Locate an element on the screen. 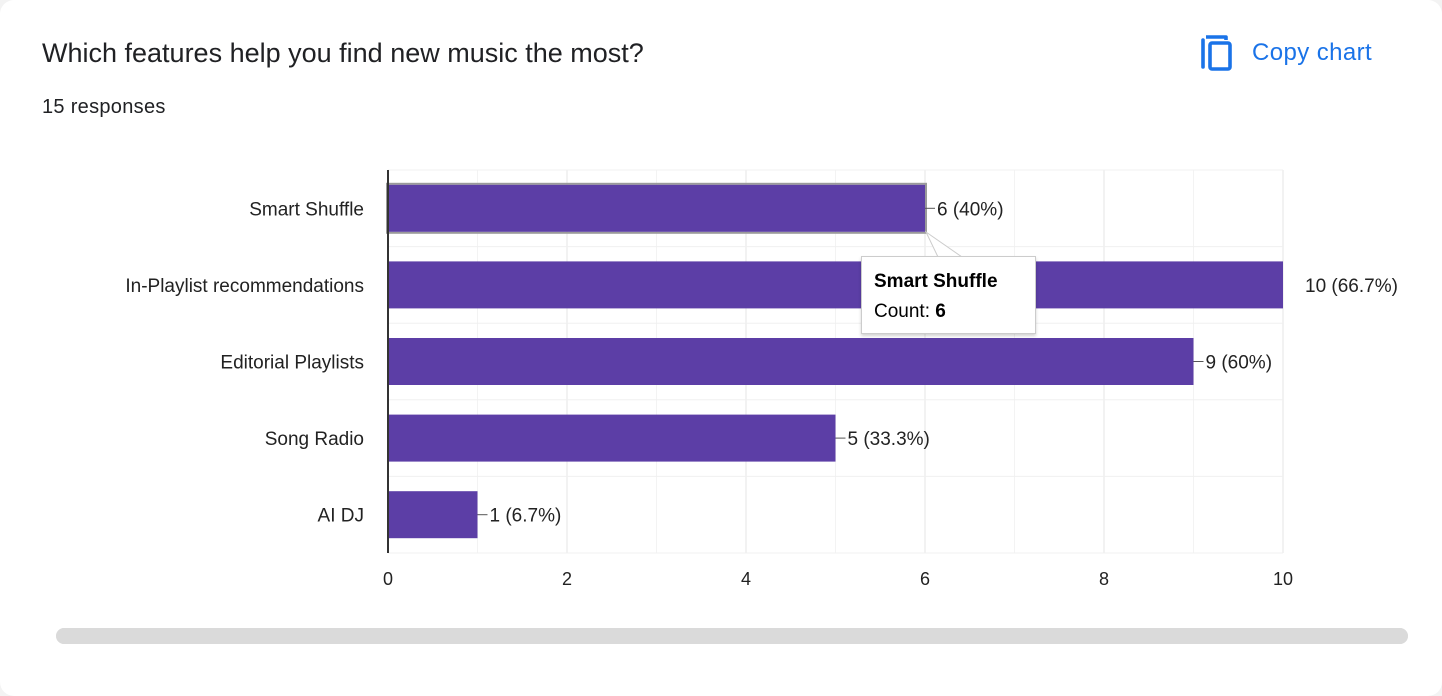 Image resolution: width=1442 pixels, height=696 pixels. copy-chart-label: Copy chart is located at coordinates (1312, 52).